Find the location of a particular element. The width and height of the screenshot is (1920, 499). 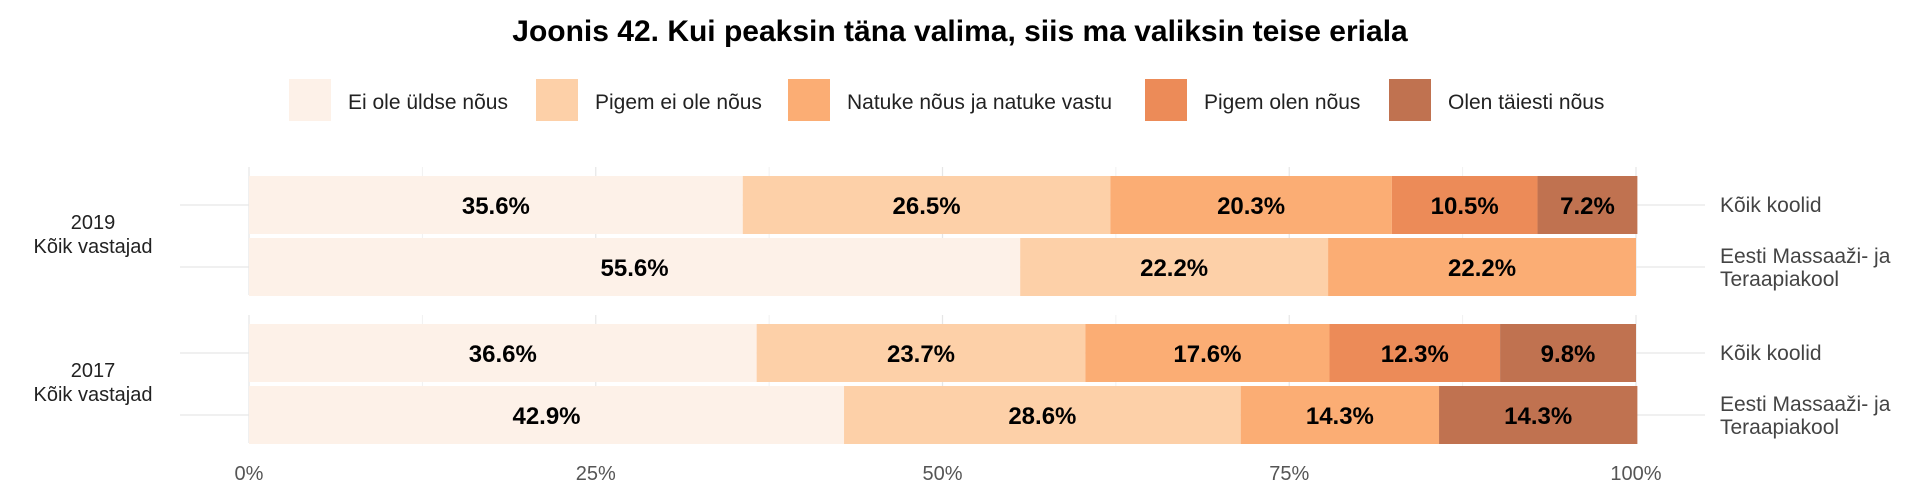

bar-value-label: 55.6% is located at coordinates (635, 268).